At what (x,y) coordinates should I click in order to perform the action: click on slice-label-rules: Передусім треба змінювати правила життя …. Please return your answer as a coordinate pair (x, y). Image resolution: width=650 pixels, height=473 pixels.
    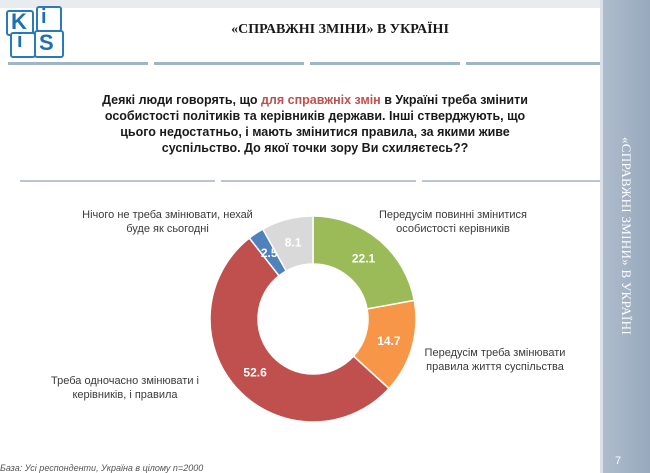
    Looking at the image, I should click on (495, 360).